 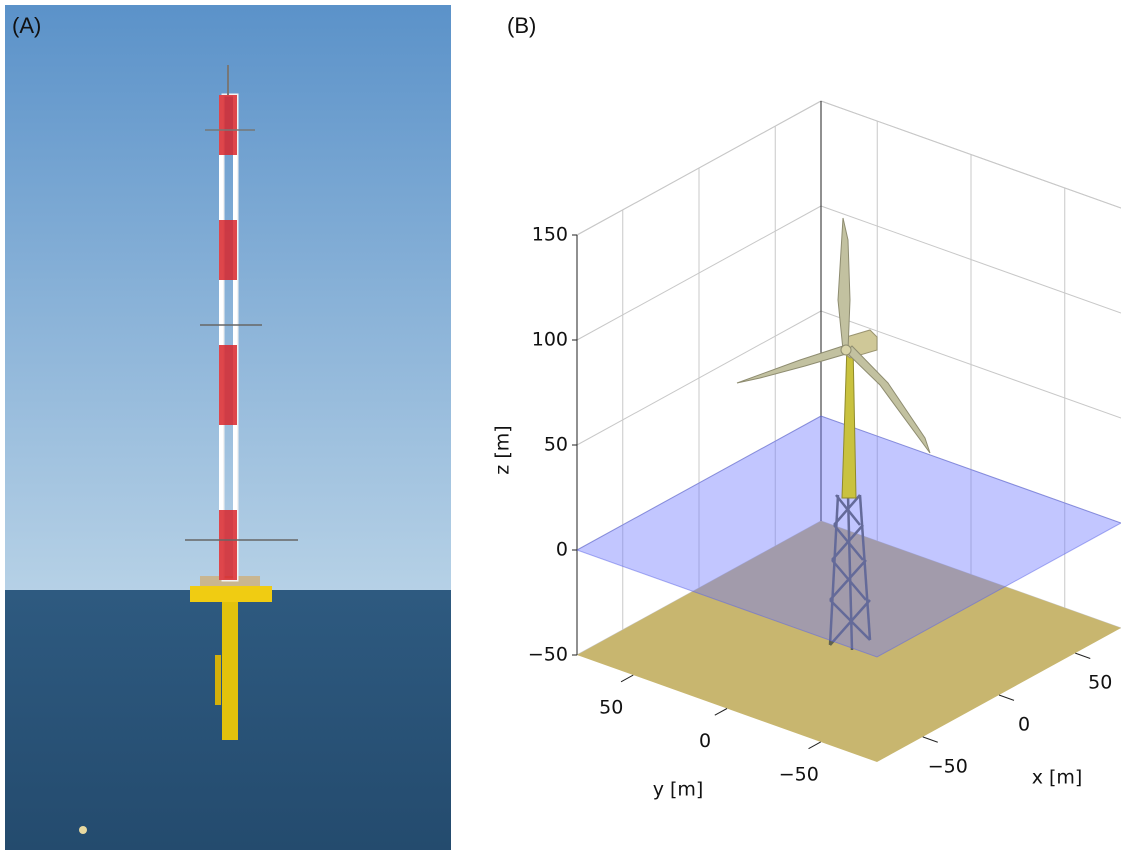 What do you see at coordinates (26, 25) in the screenshot?
I see `panel-label: (A)` at bounding box center [26, 25].